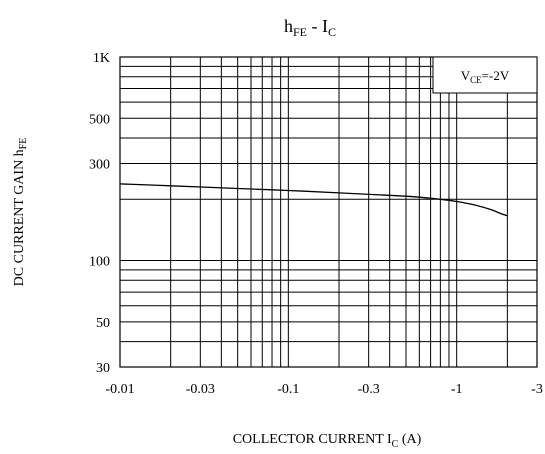  I want to click on y-tick-label: 500, so click(99, 119).